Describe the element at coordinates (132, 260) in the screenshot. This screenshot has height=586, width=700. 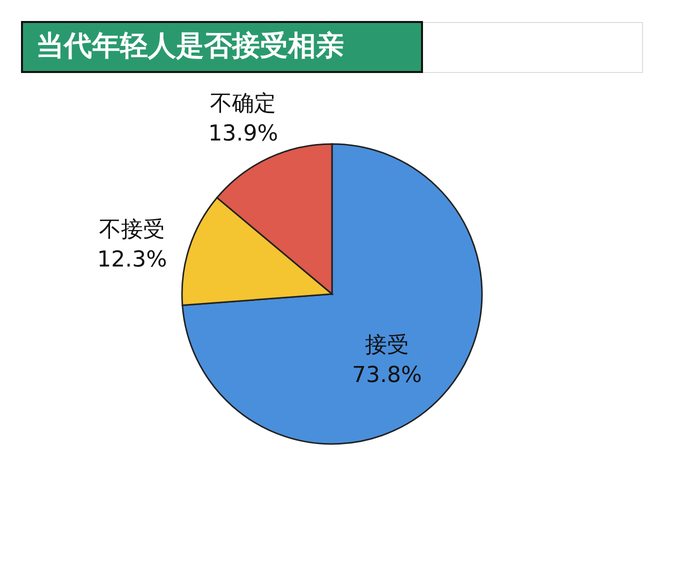
I see `data-label: 12.3%` at that location.